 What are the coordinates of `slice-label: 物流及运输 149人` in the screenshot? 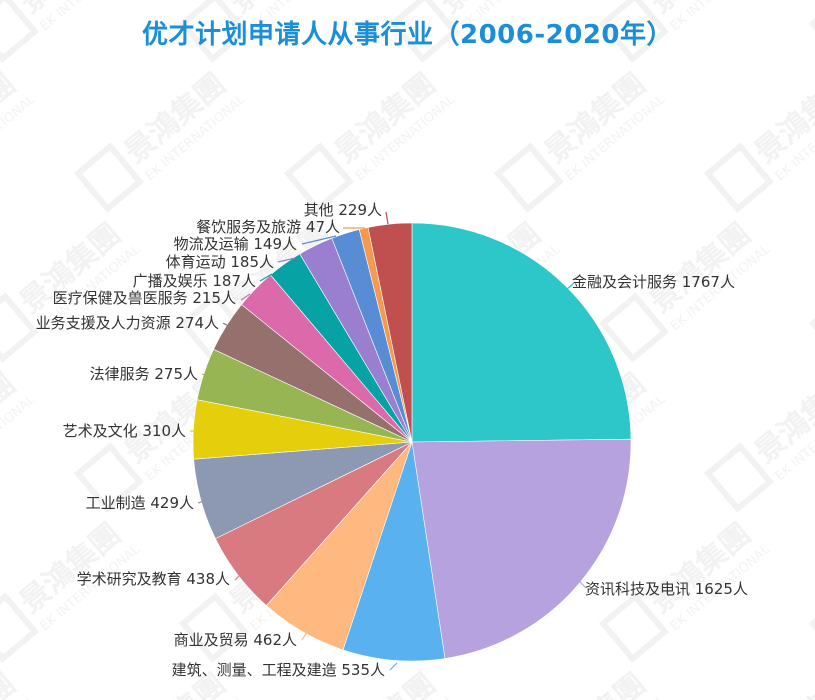 It's located at (235, 244).